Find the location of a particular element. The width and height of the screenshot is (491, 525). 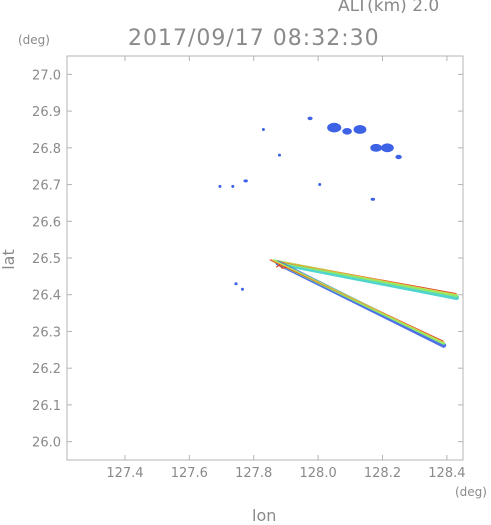

x-tick-label: 127.8 is located at coordinates (253, 473).